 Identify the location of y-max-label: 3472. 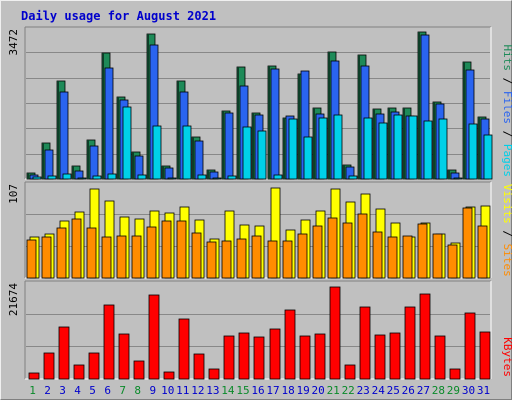
(13, 42).